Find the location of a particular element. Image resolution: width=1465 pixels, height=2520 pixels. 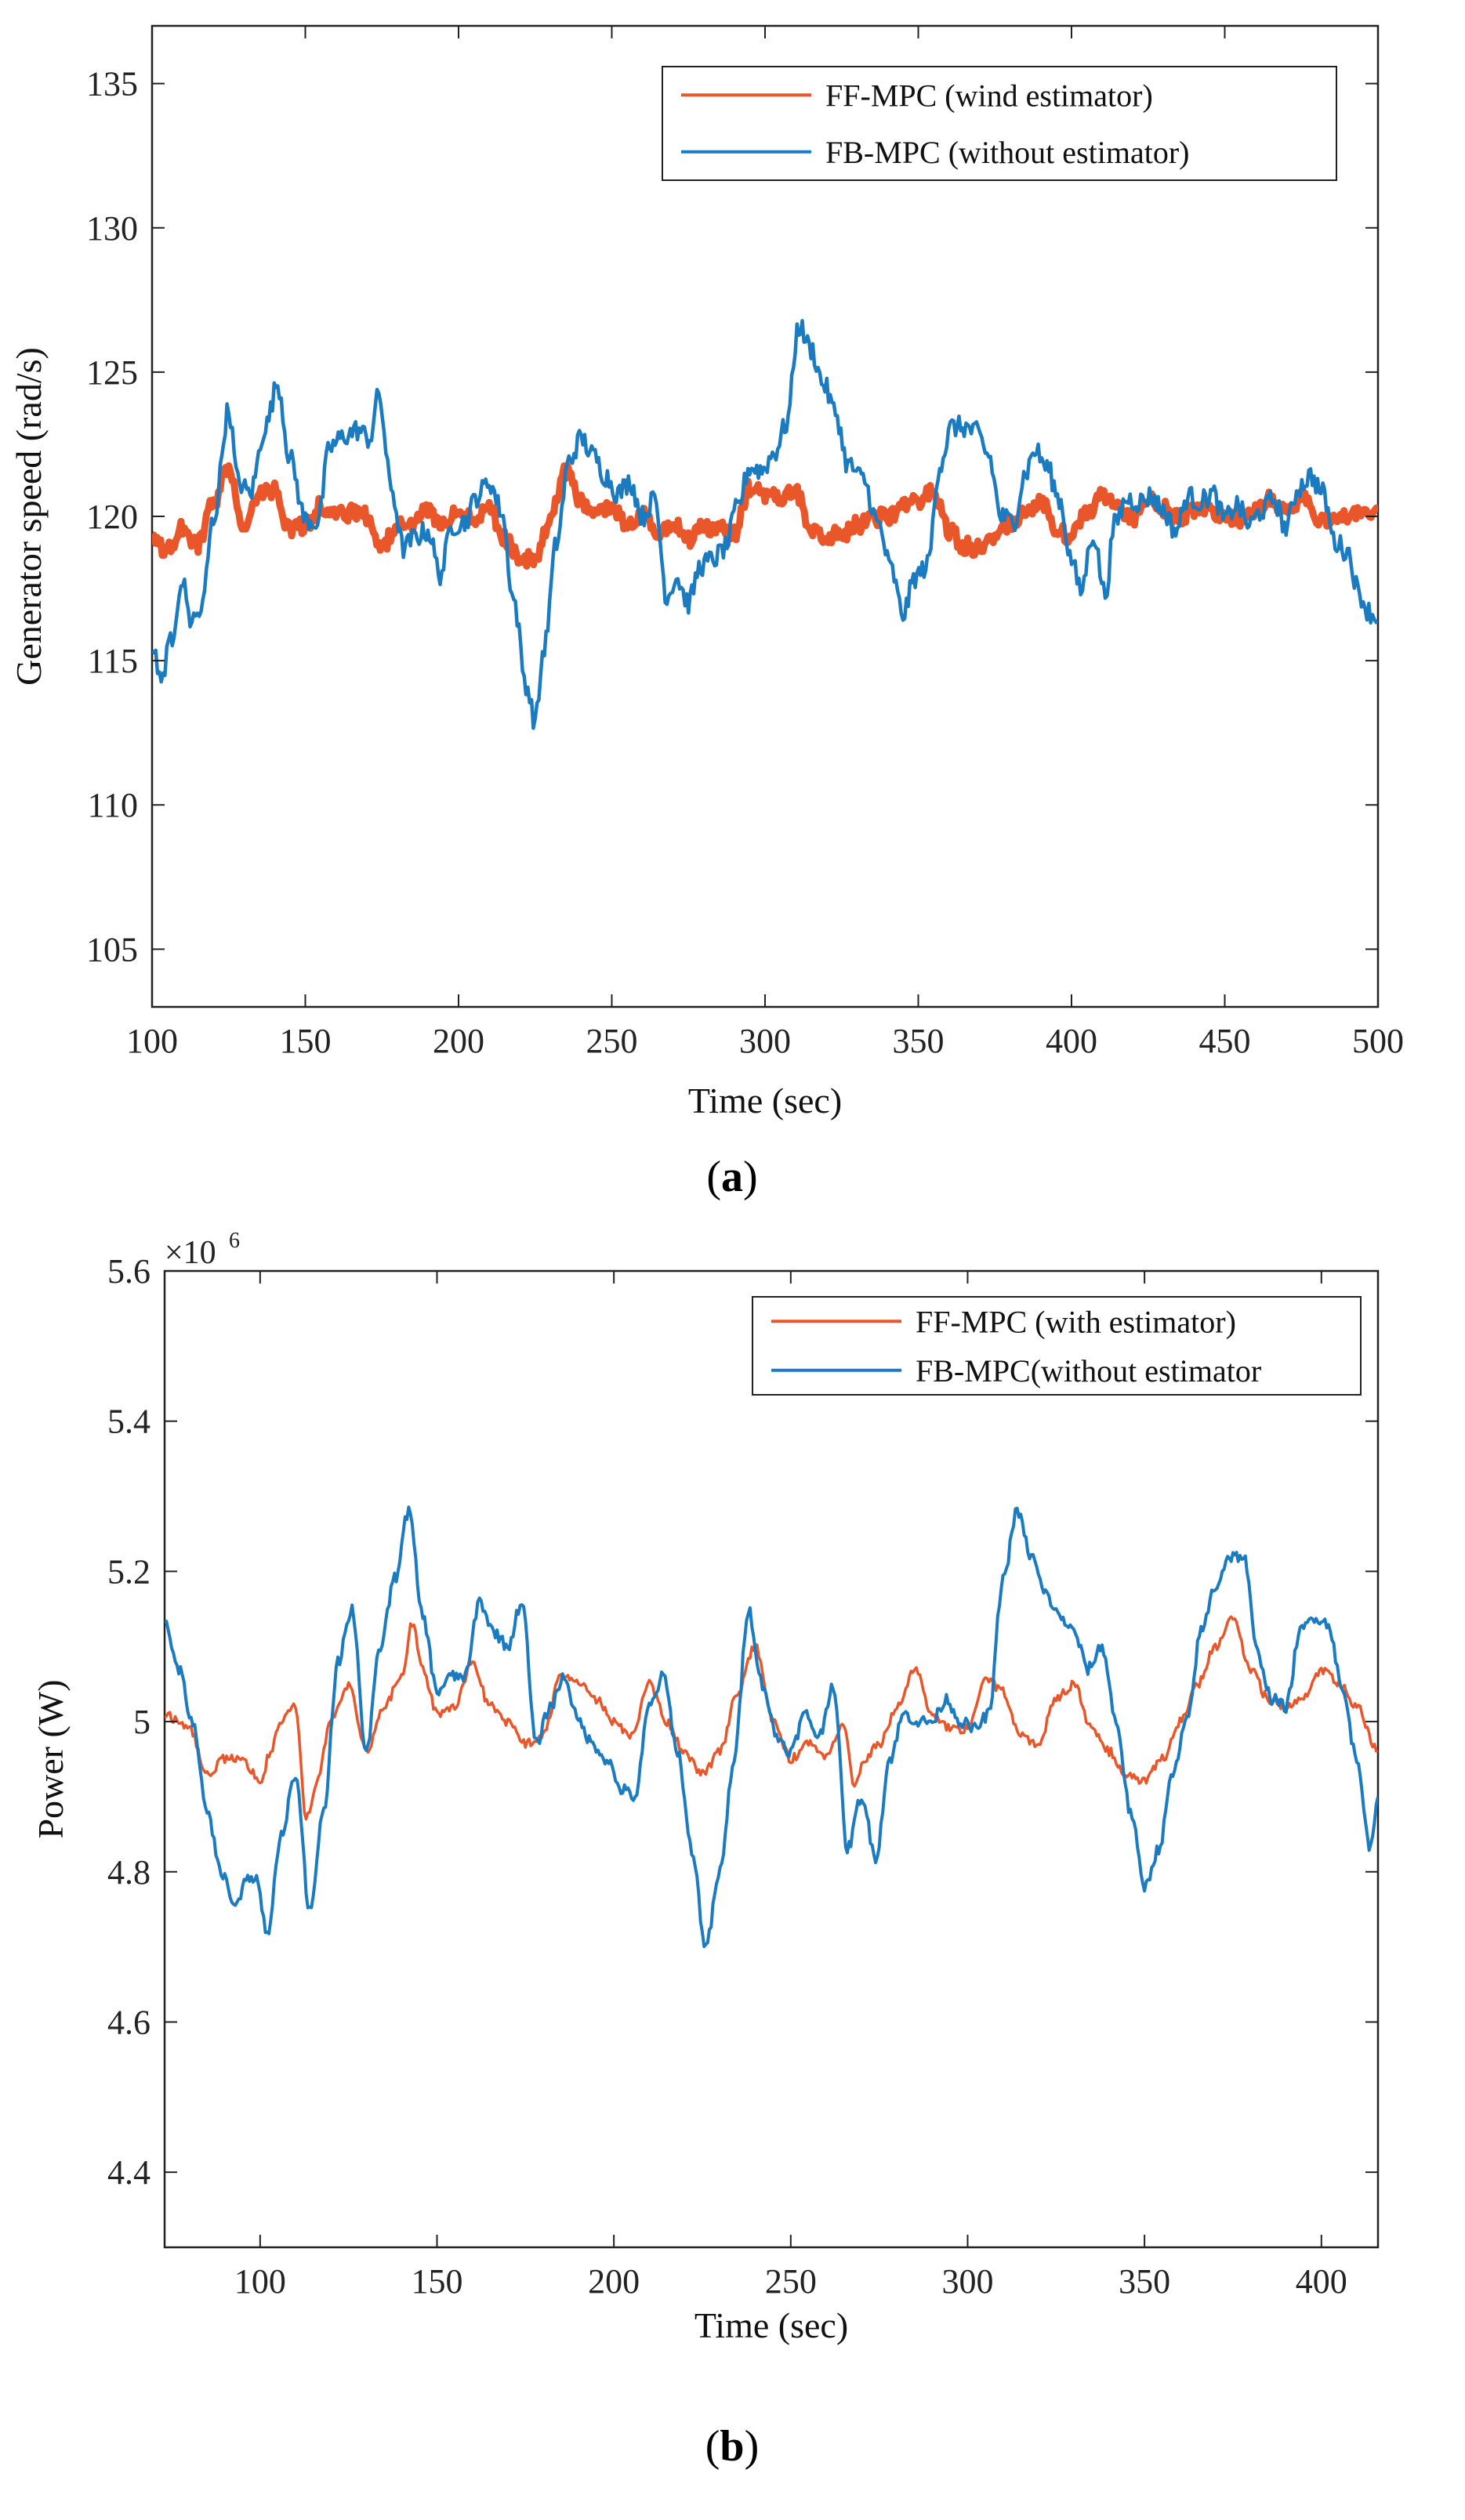

panel-label-letter: b is located at coordinates (732, 2446).